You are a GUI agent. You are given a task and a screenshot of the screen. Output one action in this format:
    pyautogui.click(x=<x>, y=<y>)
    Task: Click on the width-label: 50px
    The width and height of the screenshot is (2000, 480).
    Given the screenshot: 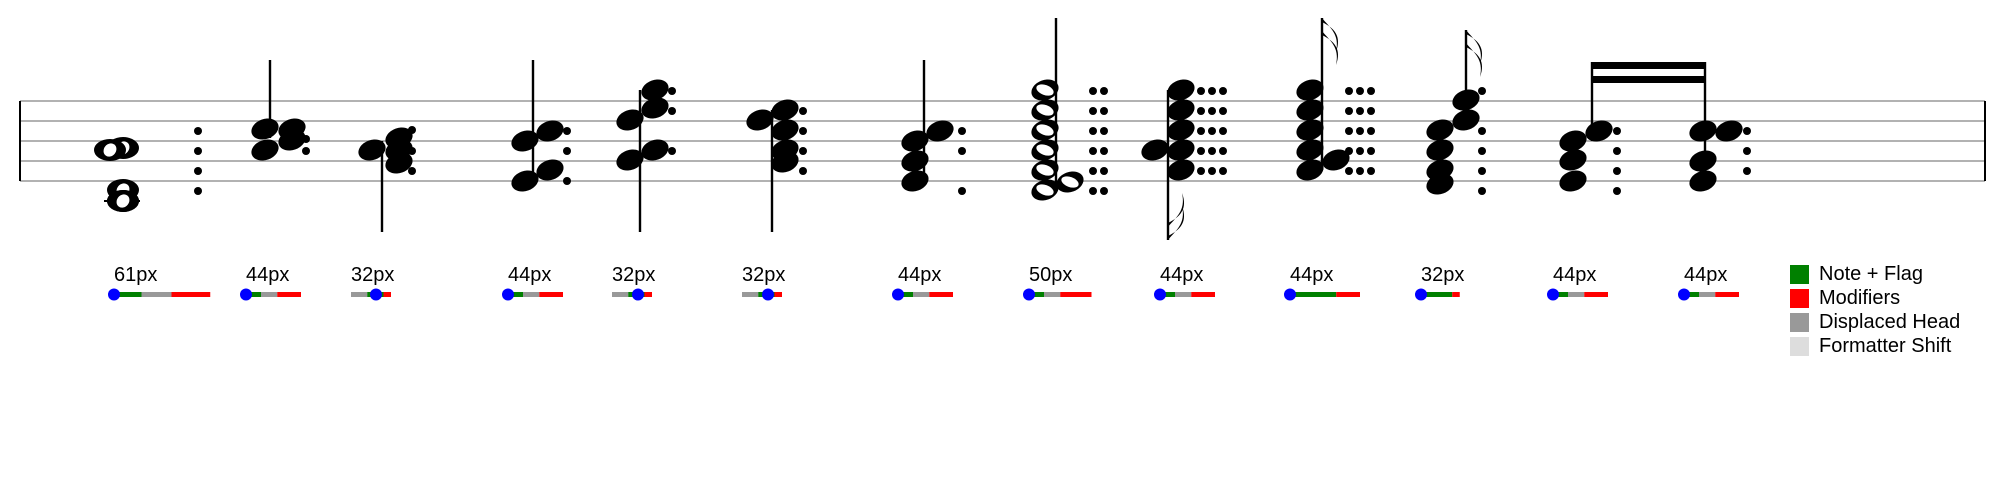 What is the action you would take?
    pyautogui.click(x=1050, y=275)
    